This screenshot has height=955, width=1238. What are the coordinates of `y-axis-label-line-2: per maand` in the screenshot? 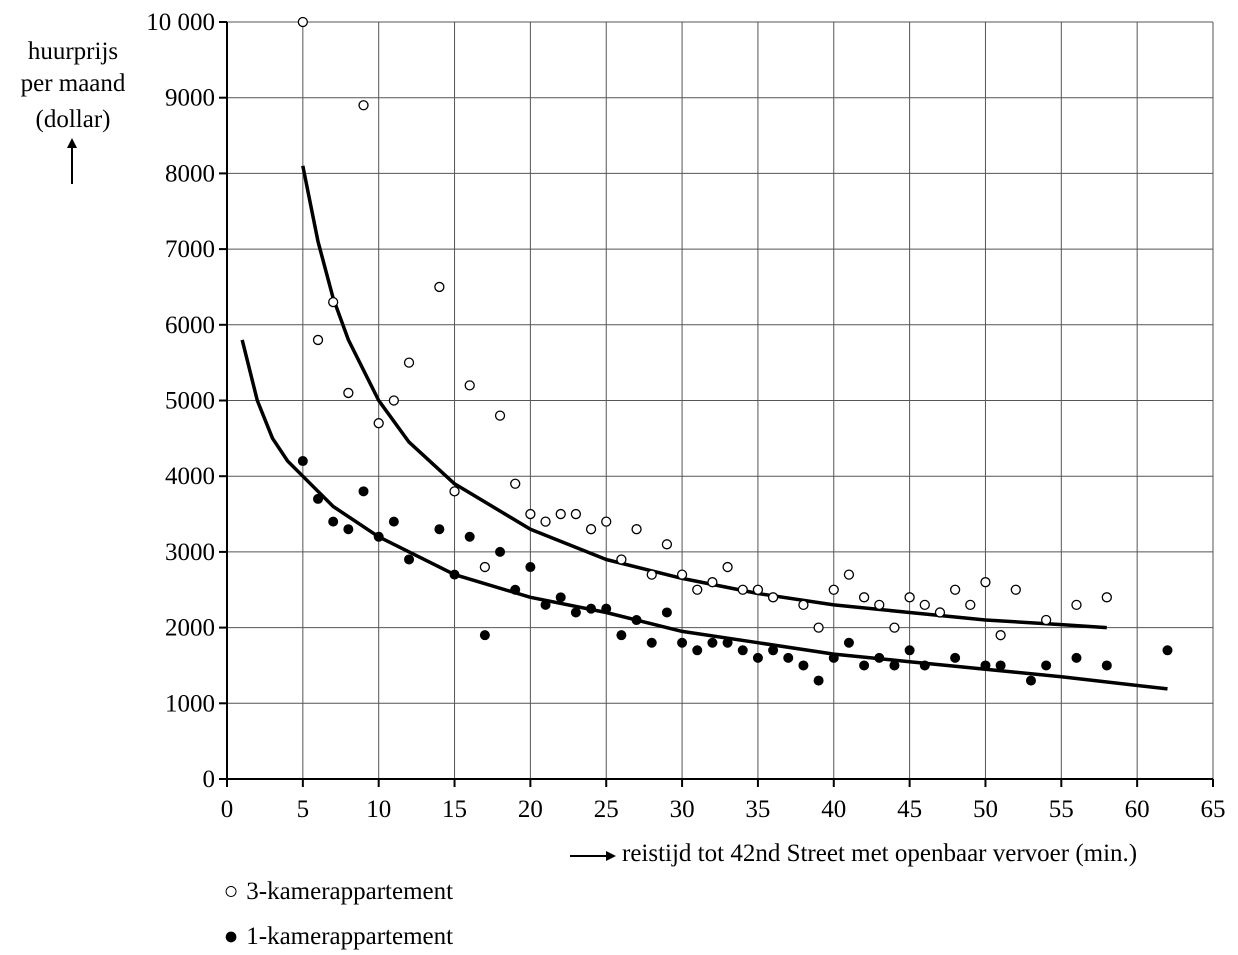 It's located at (73, 83).